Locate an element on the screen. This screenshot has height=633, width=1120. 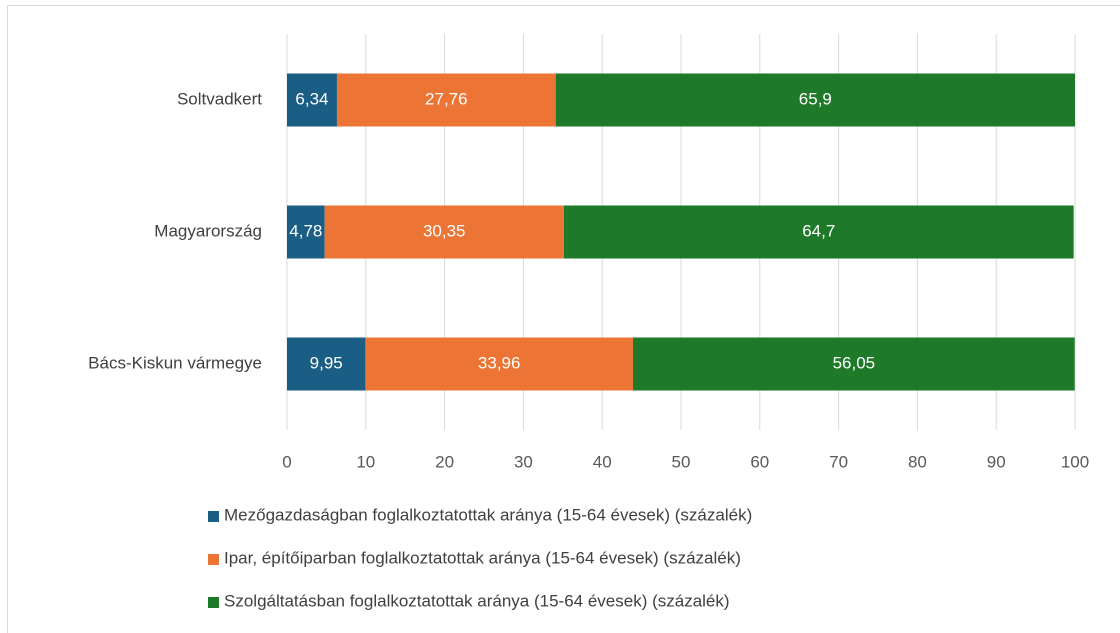
data-label: 30,35 is located at coordinates (444, 230).